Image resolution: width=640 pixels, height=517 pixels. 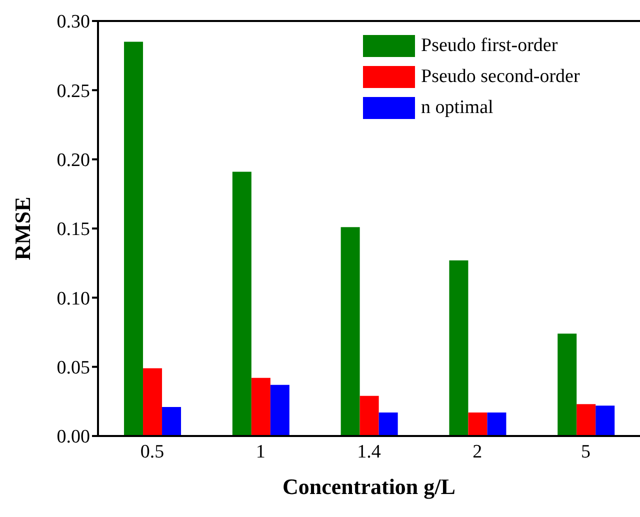 I want to click on x-tick-label: 1.4, so click(x=369, y=451).